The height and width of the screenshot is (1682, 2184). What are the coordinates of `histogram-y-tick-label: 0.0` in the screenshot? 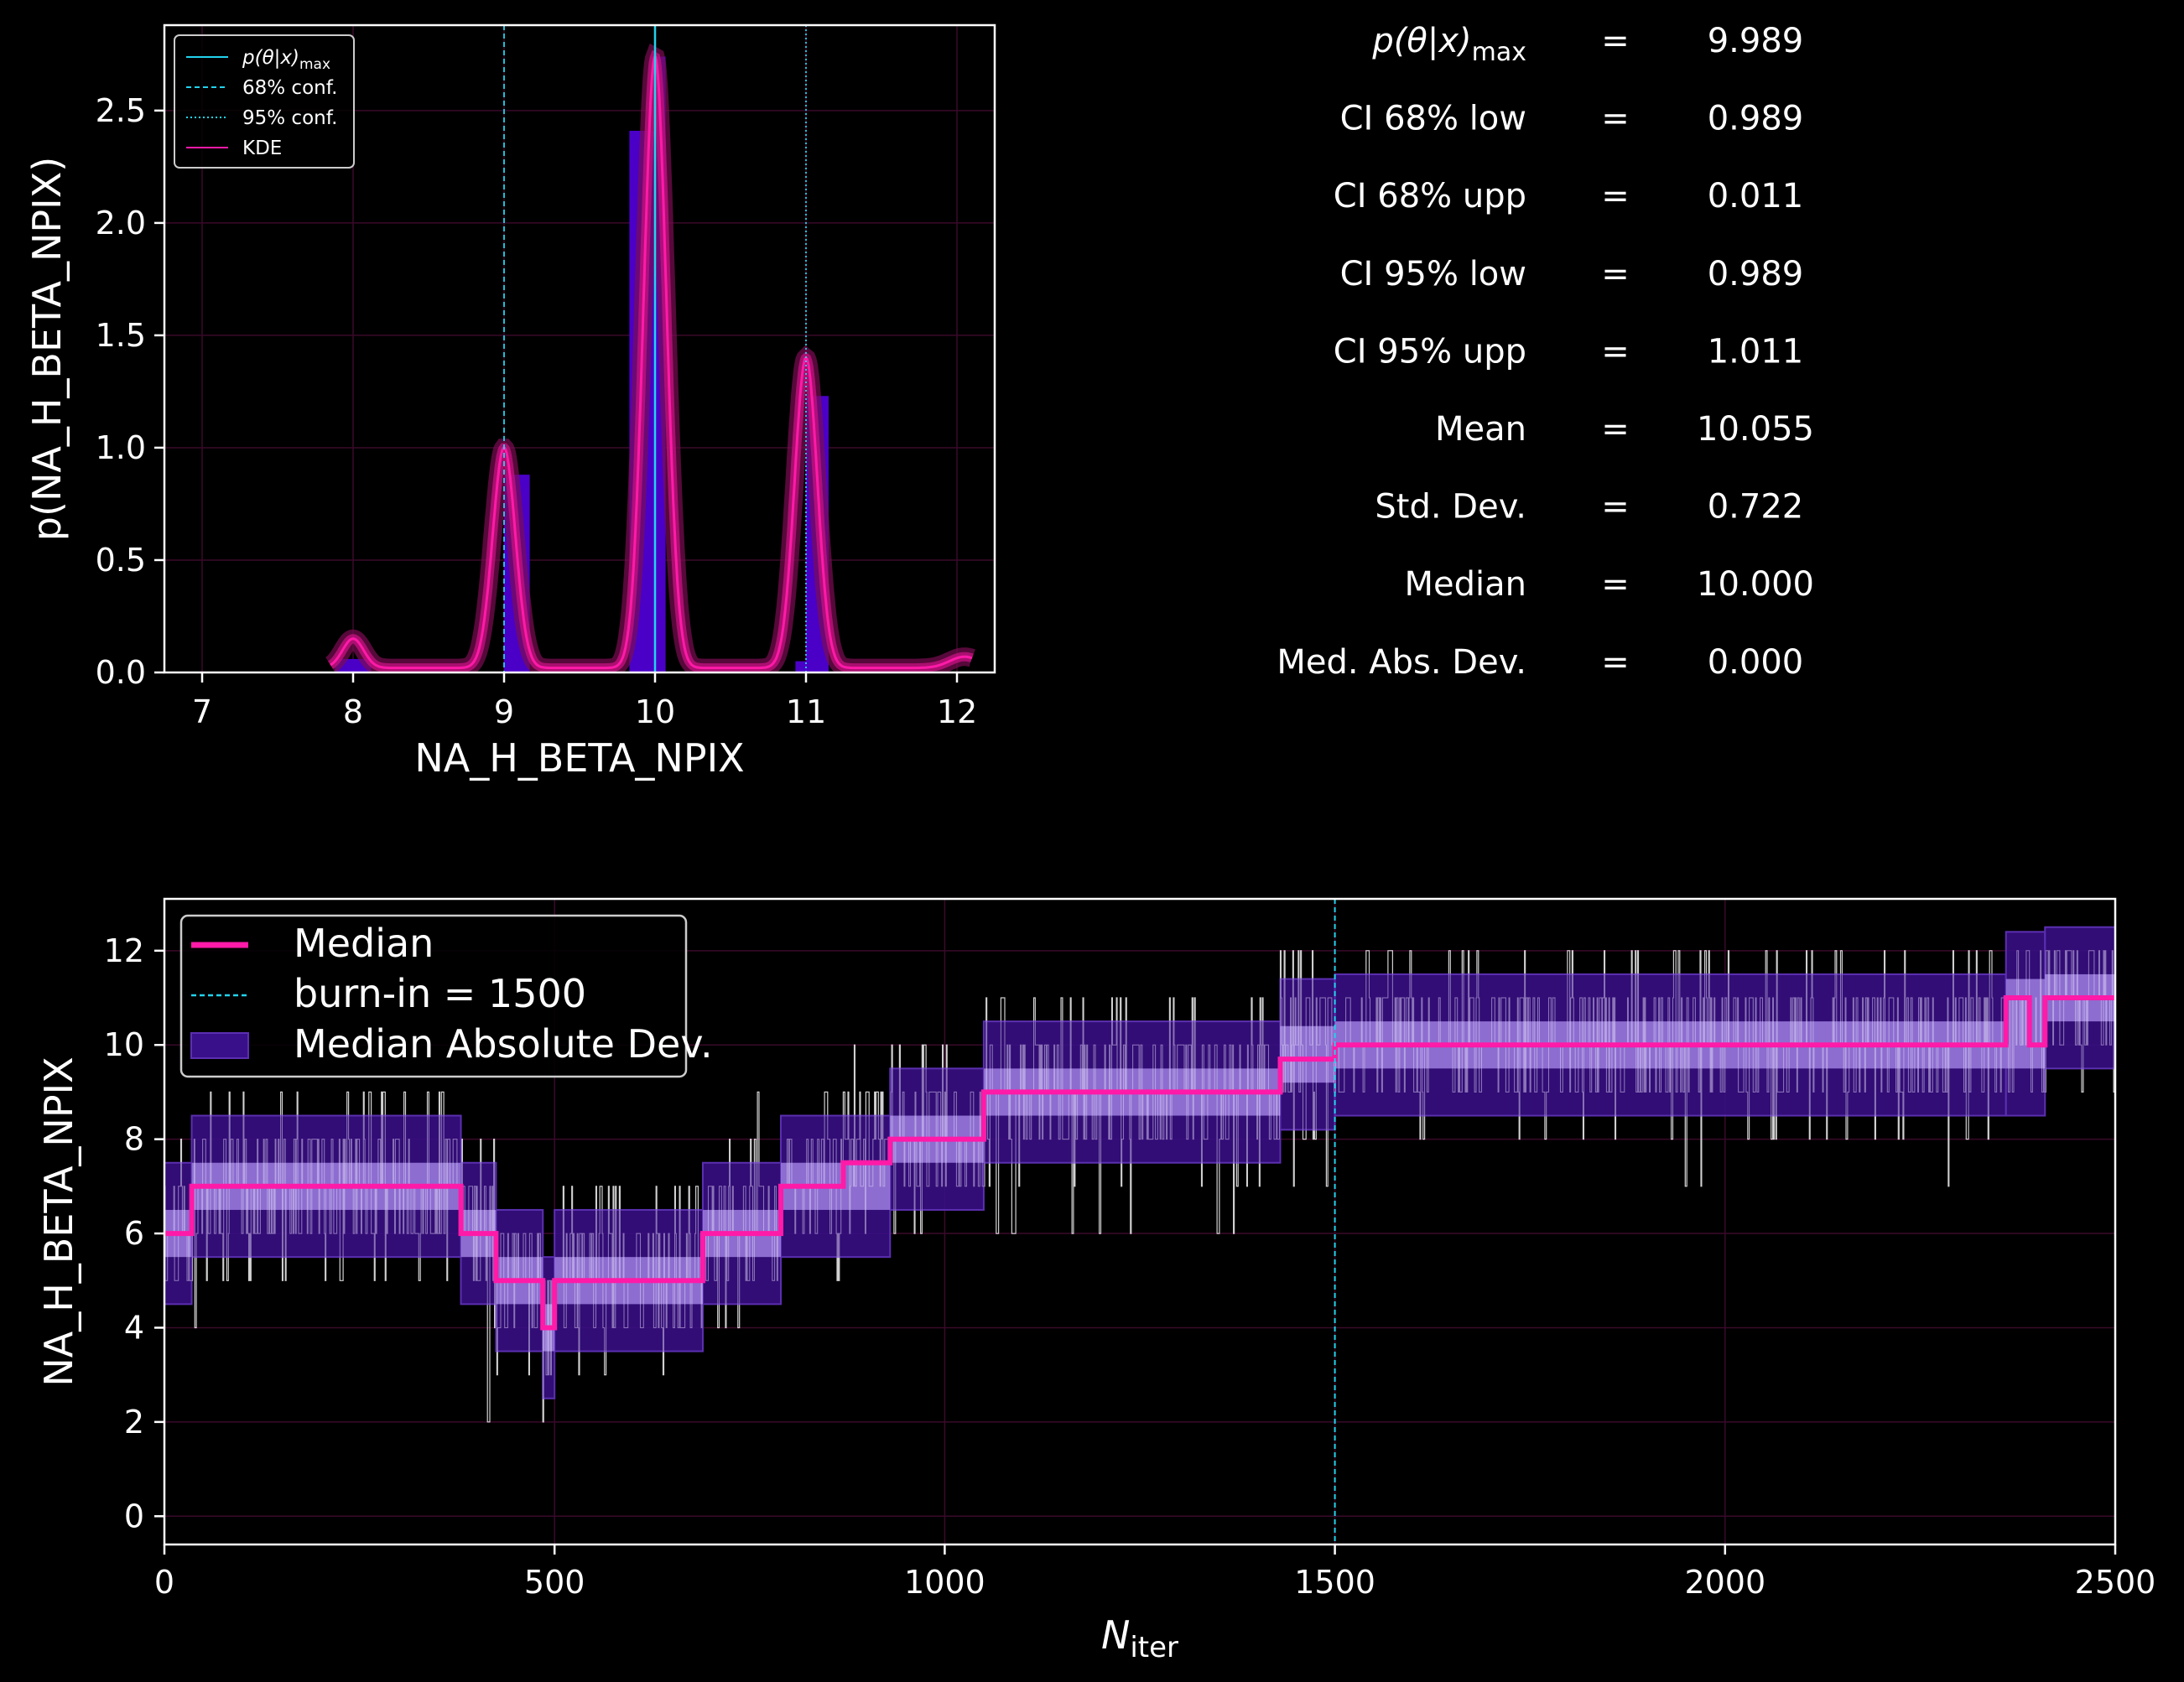 It's located at (121, 672).